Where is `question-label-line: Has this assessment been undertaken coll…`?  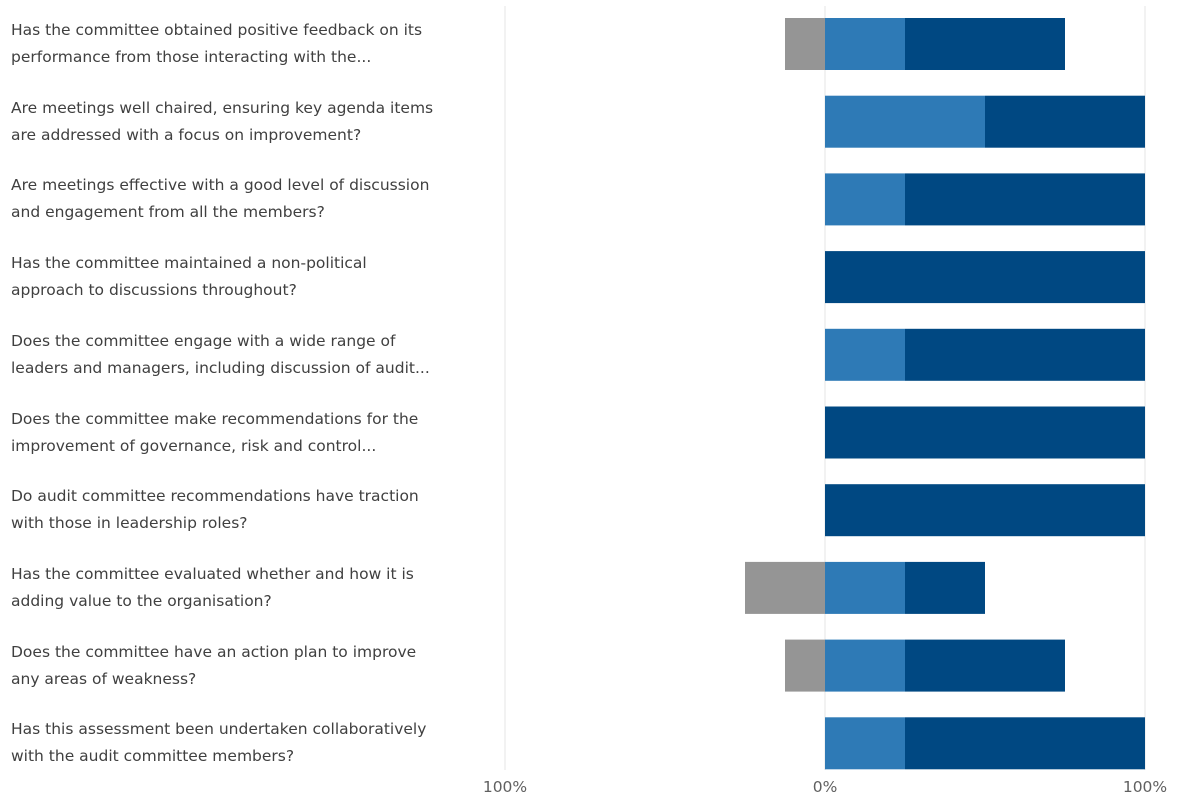
question-label-line: Has this assessment been undertaken coll… is located at coordinates (219, 729).